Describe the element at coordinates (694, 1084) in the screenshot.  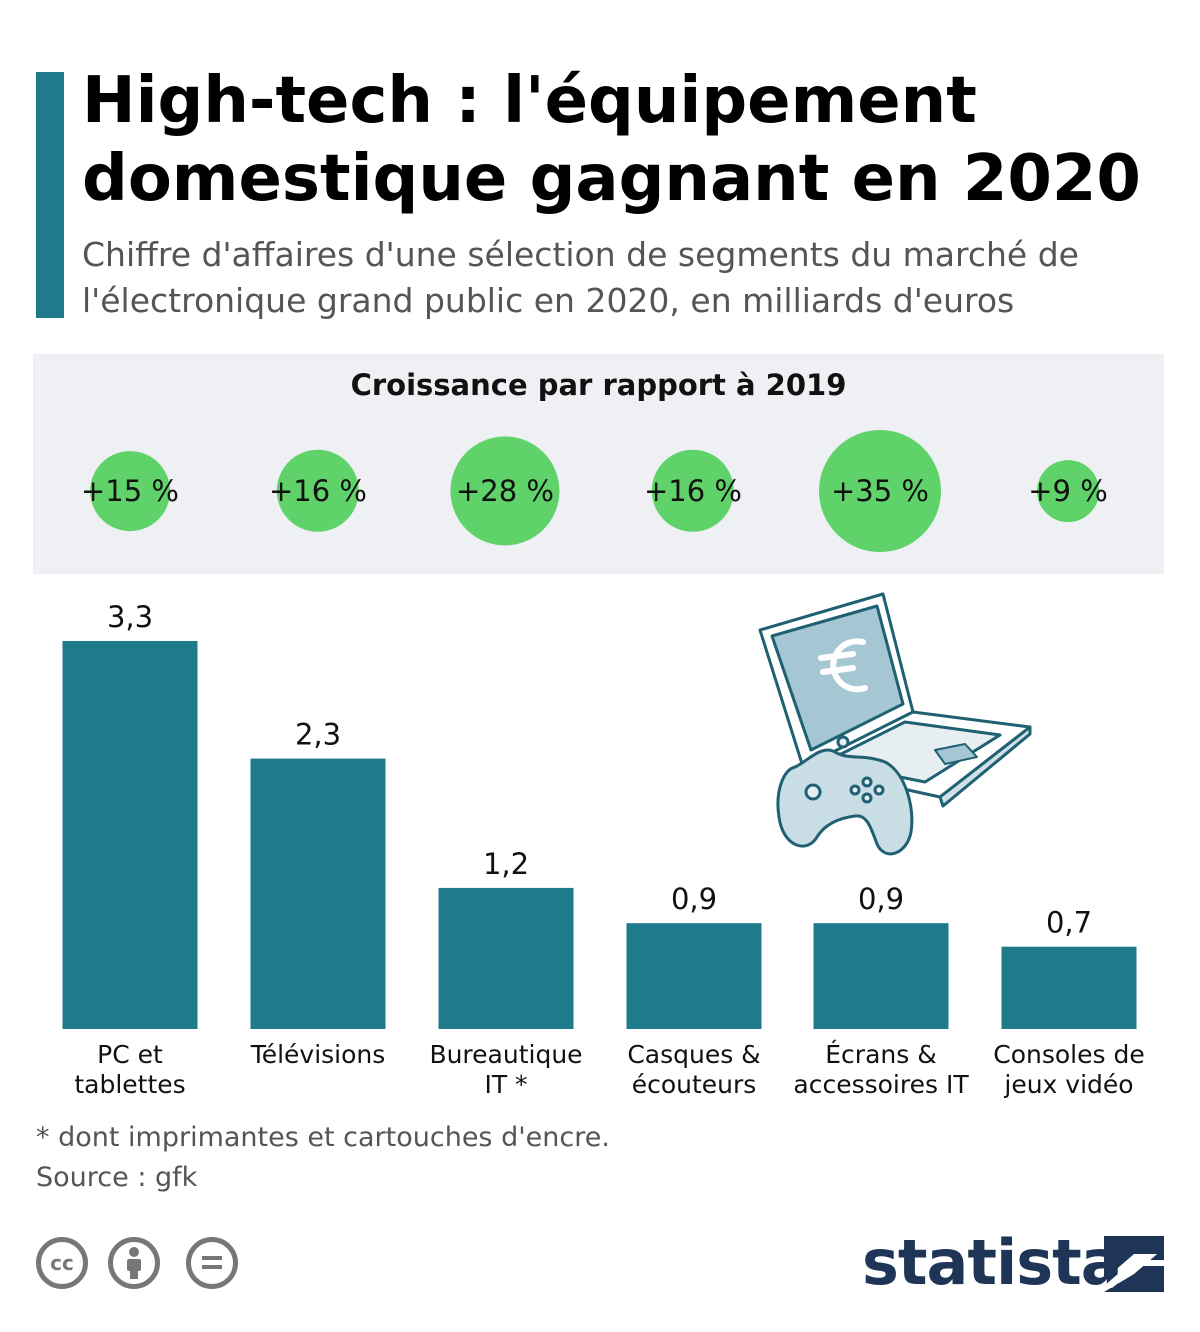
I see `category-label: écouteurs` at that location.